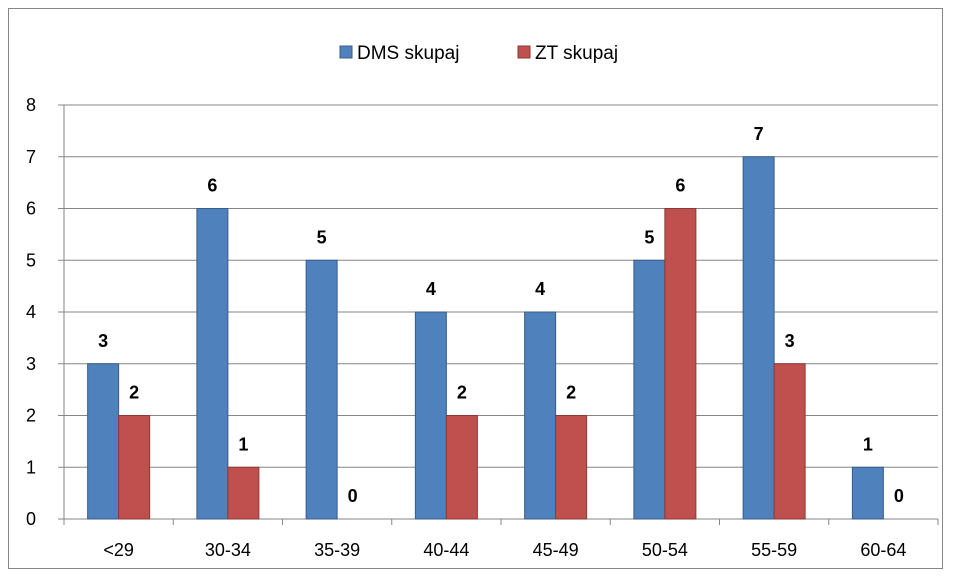  I want to click on y-tick-label: 3, so click(31, 364).